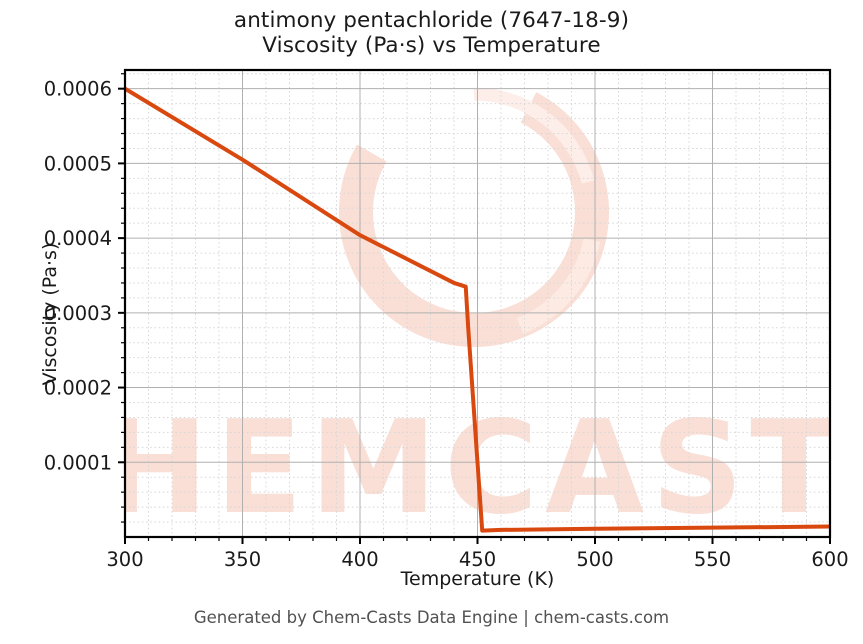 The height and width of the screenshot is (644, 863). I want to click on svg-text: 450, so click(477, 559).